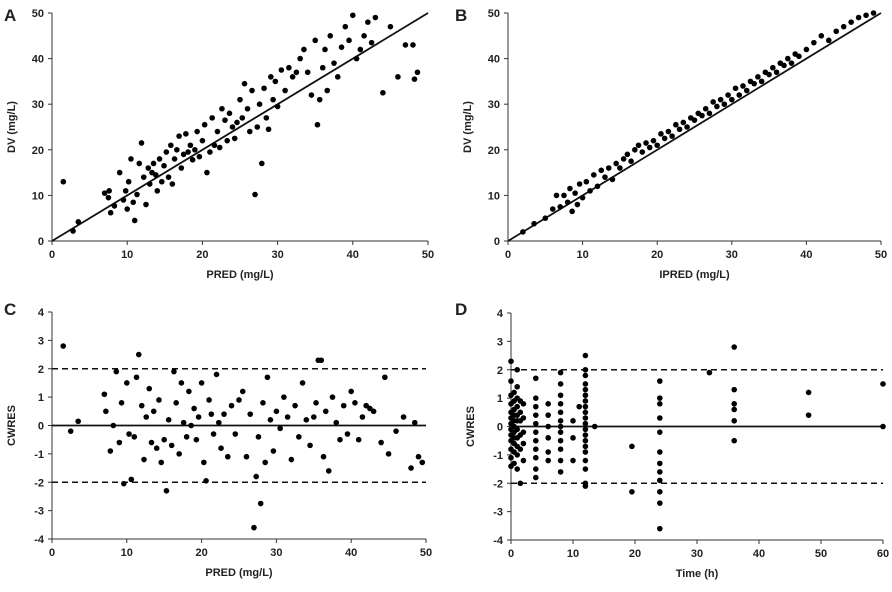 This screenshot has height=592, width=892. Describe the element at coordinates (500, 371) in the screenshot. I see `y-tick-label: 2` at that location.